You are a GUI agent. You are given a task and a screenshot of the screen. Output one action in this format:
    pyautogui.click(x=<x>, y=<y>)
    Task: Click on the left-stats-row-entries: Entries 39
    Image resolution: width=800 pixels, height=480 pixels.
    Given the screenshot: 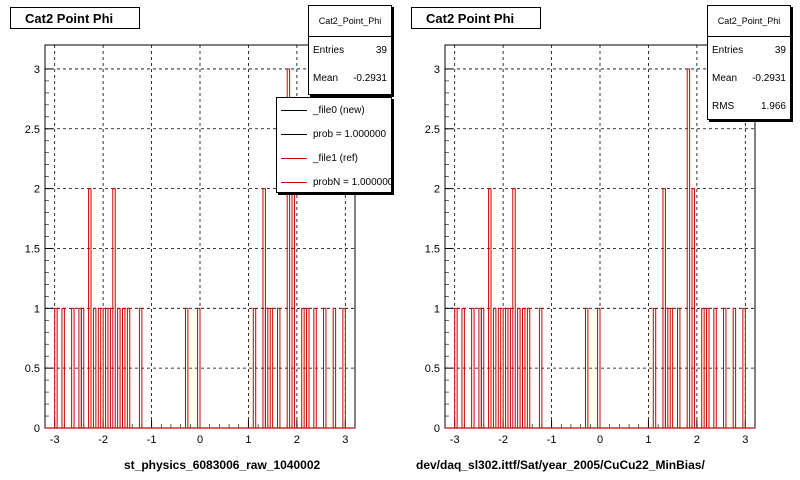 What is the action you would take?
    pyautogui.click(x=350, y=51)
    